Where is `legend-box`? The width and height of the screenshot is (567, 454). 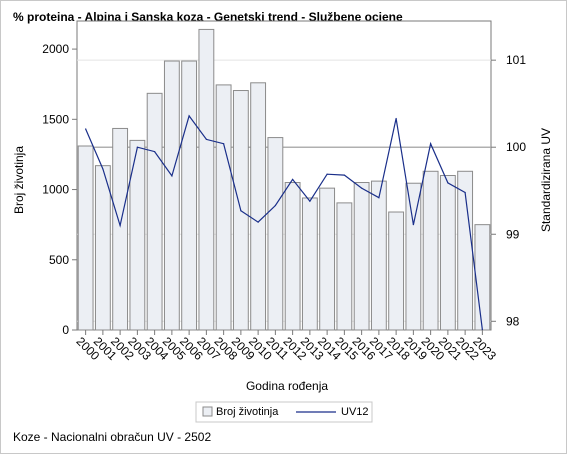 legend-box is located at coordinates (284, 412).